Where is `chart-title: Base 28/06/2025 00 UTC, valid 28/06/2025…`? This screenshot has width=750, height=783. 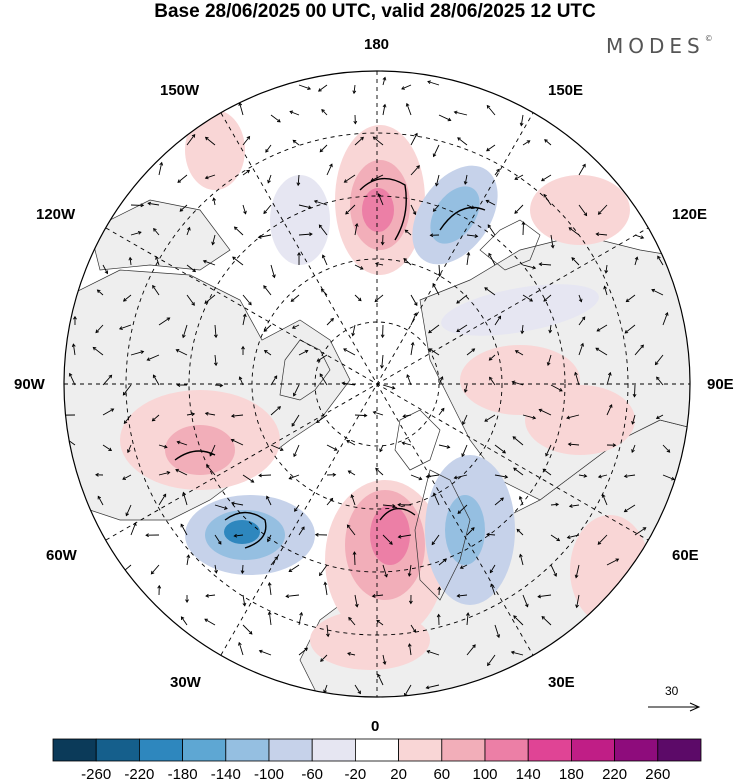 chart-title: Base 28/06/2025 00 UTC, valid 28/06/2025… is located at coordinates (375, 11).